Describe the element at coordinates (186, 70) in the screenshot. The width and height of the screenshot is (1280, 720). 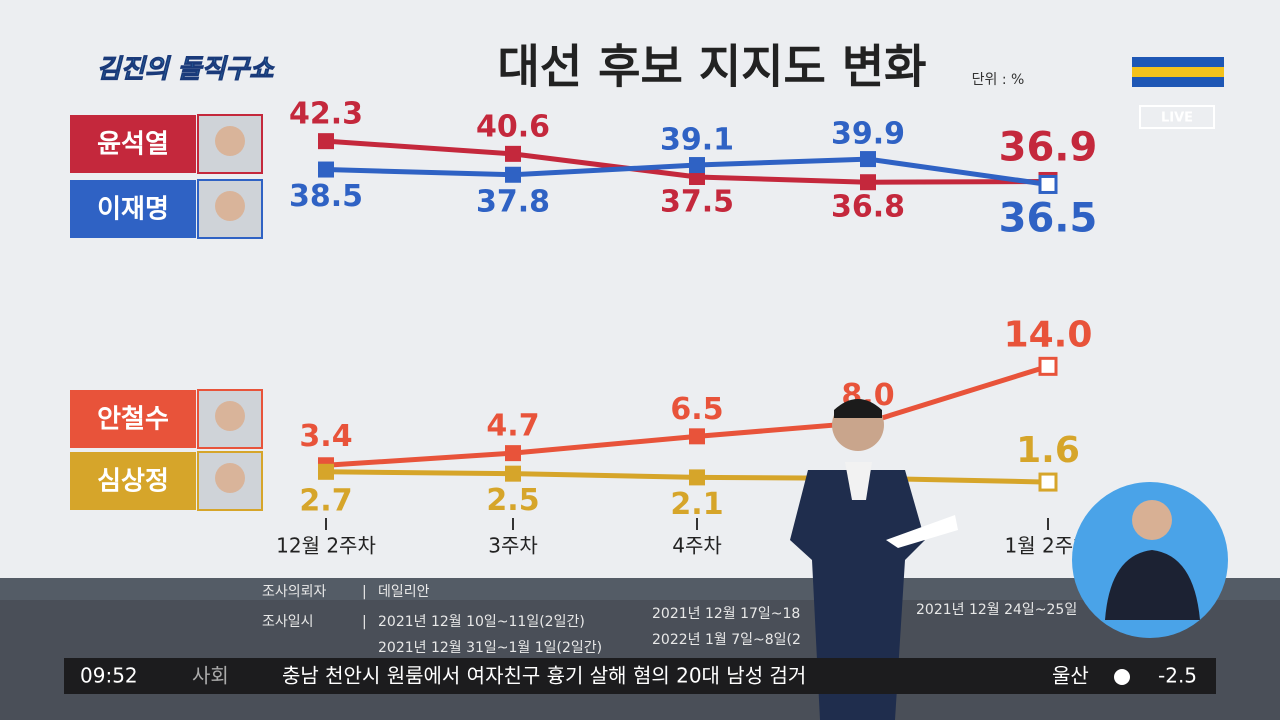
I see `program-logo: 김진의 돌직구쇼` at that location.